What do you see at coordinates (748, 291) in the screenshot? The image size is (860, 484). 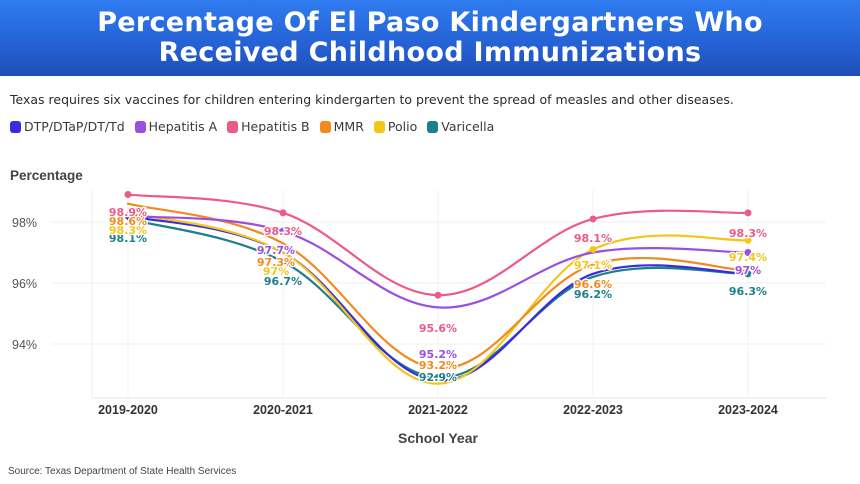 I see `data-label-varicella: 96.3%` at bounding box center [748, 291].